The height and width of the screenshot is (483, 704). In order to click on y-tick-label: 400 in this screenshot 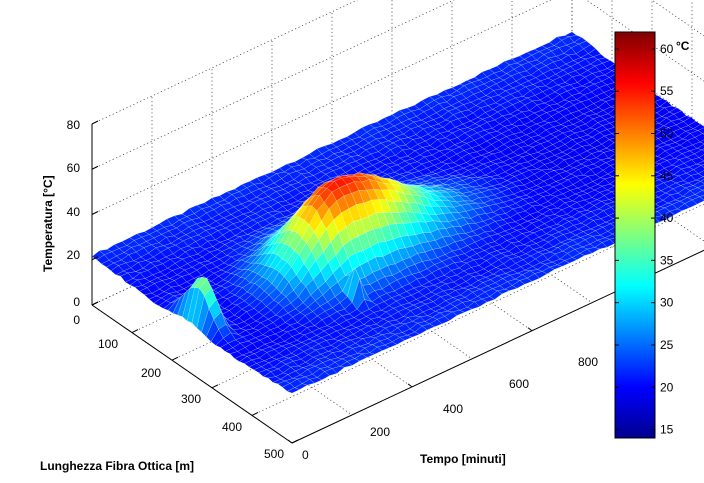, I will do `click(232, 427)`.